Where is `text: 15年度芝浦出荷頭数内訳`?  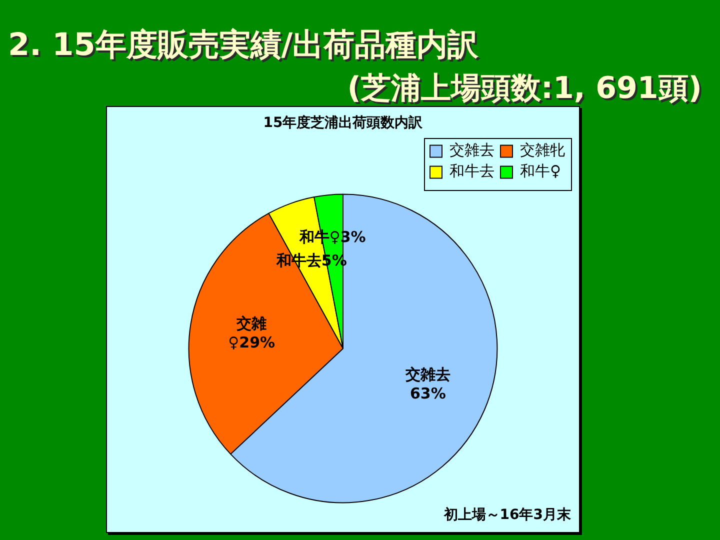 text: 15年度芝浦出荷頭数内訳 is located at coordinates (343, 123).